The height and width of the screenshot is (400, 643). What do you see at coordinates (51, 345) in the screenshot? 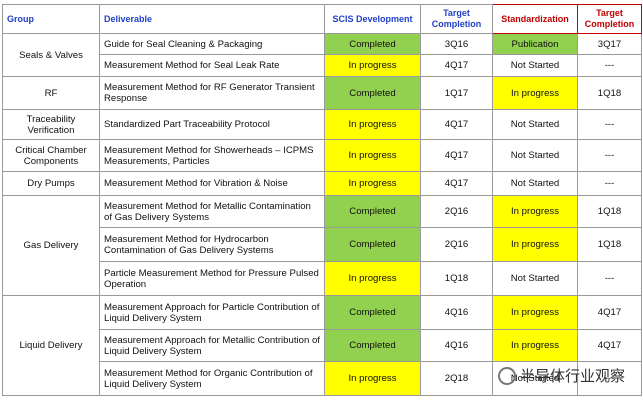
I see `group-cell: Liquid Delivery` at bounding box center [51, 345].